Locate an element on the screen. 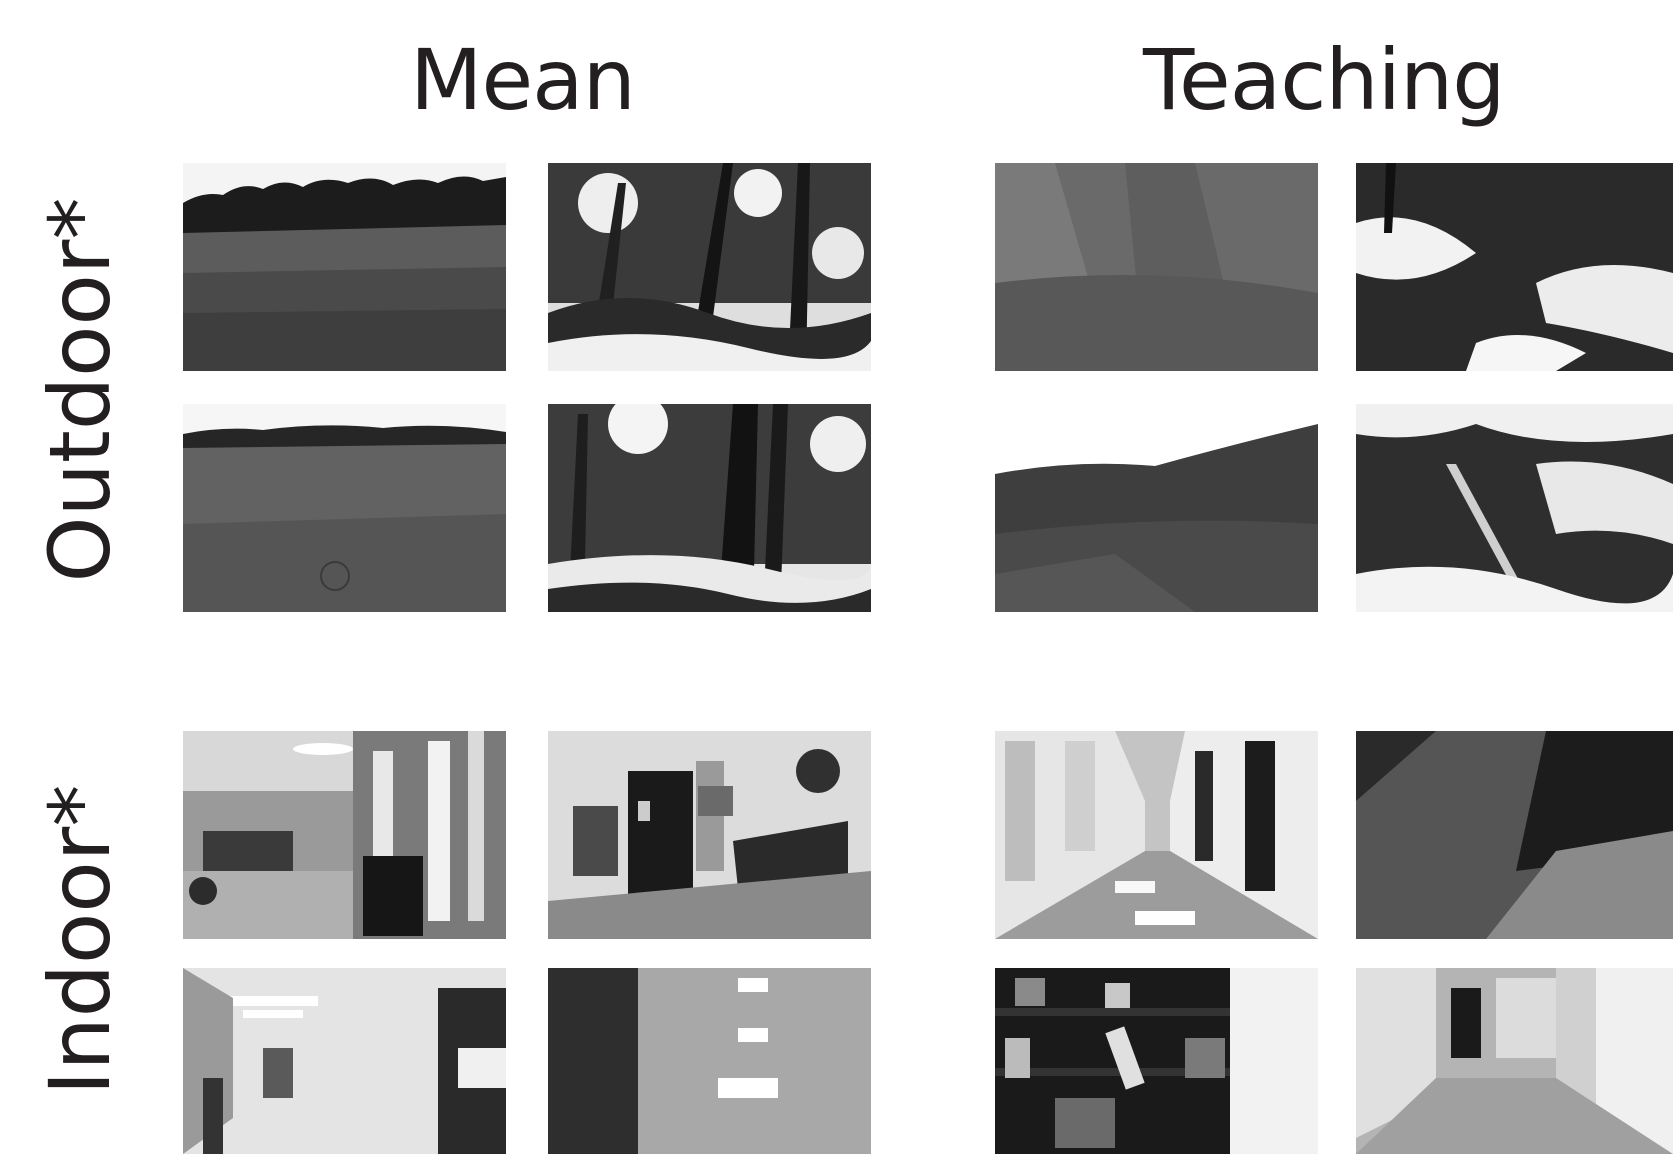 This screenshot has width=1673, height=1154. mean-indoor-lounge-photo is located at coordinates (709, 835).